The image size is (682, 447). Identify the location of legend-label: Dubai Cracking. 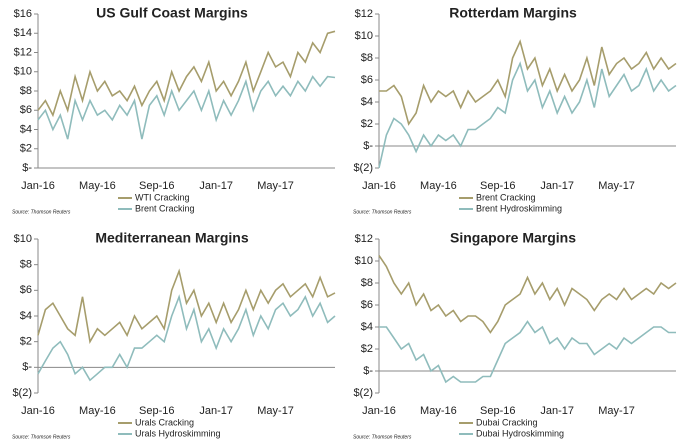
(507, 422).